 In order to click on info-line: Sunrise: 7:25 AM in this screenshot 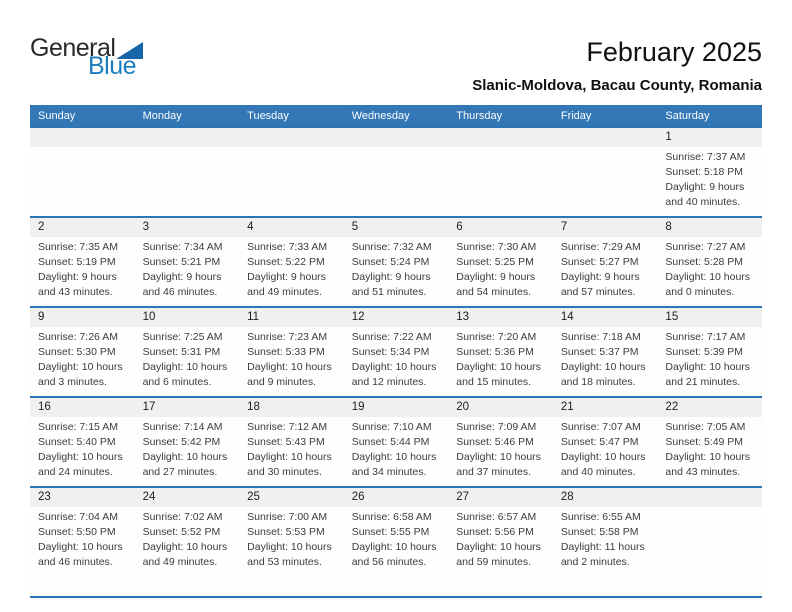, I will do `click(182, 337)`.